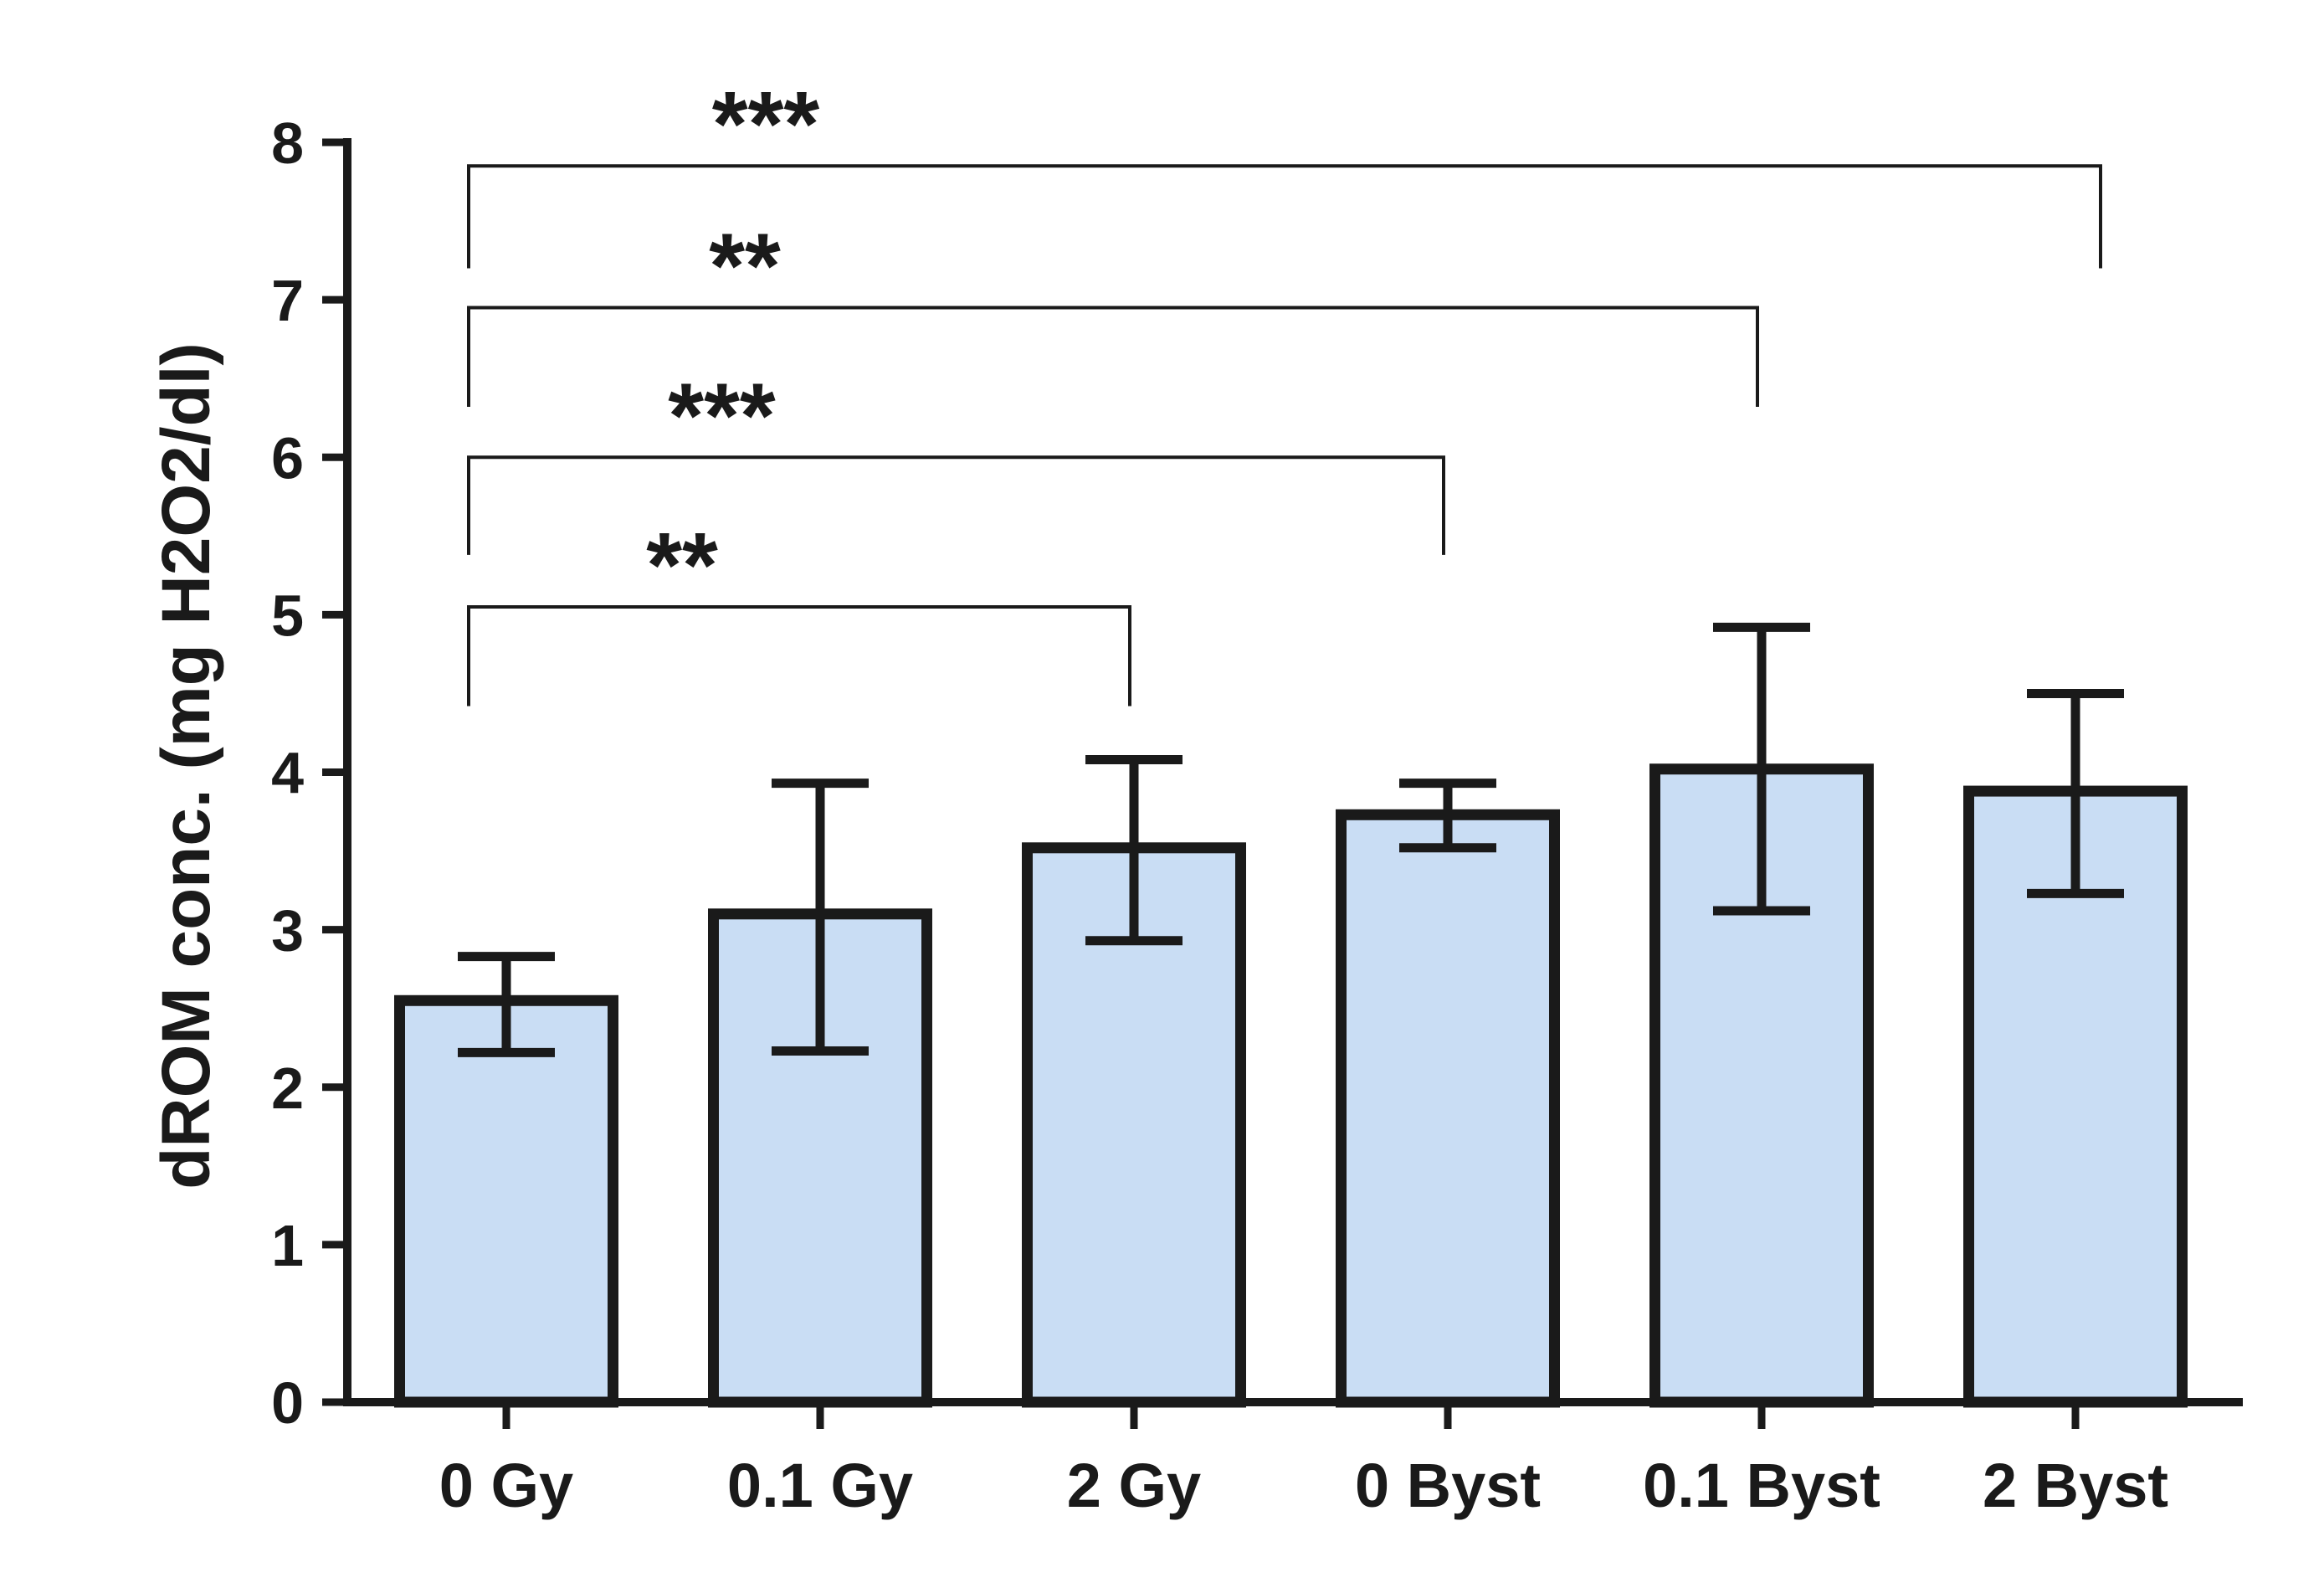 This screenshot has width=2324, height=1593. Describe the element at coordinates (1448, 1485) in the screenshot. I see `x-tick-label: 0 Byst` at that location.